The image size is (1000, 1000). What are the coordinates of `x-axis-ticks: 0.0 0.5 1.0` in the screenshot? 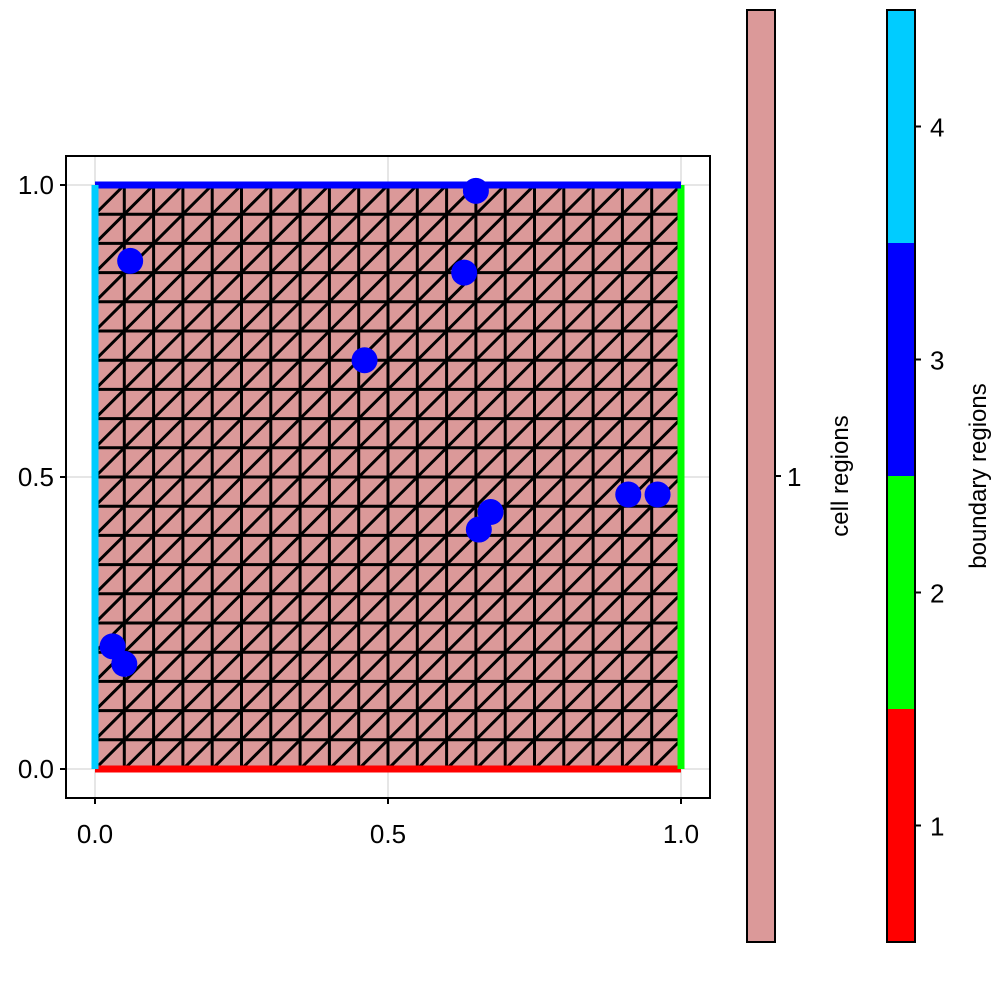 It's located at (388, 823).